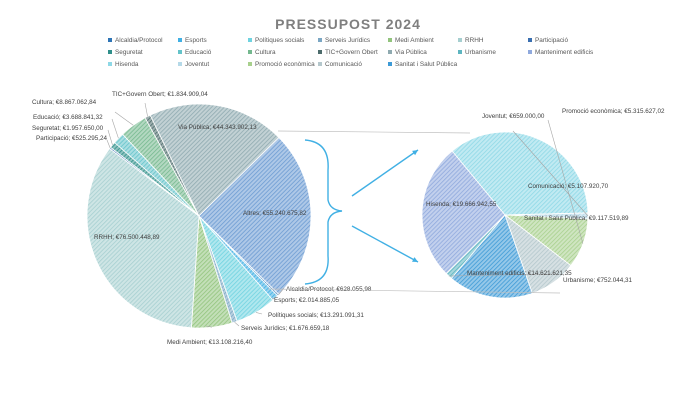  What do you see at coordinates (597, 280) in the screenshot?
I see `data-label: Urbanisme; €752.044,31` at bounding box center [597, 280].